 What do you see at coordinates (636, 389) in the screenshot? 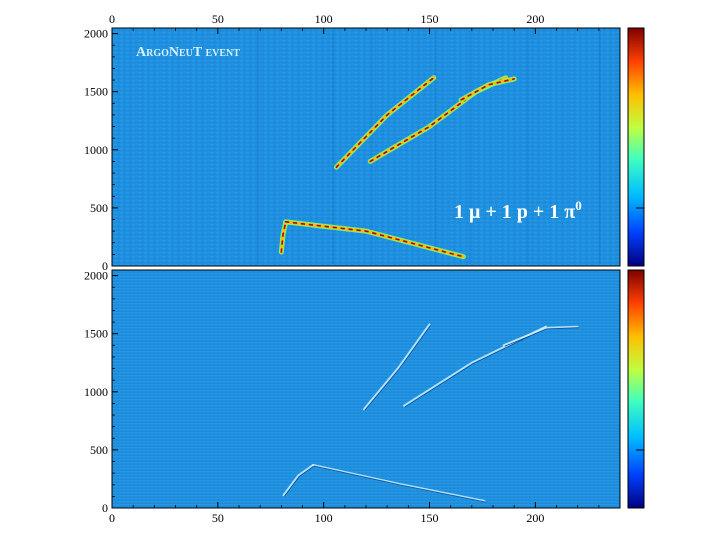
I see `bottom-colorbar` at bounding box center [636, 389].